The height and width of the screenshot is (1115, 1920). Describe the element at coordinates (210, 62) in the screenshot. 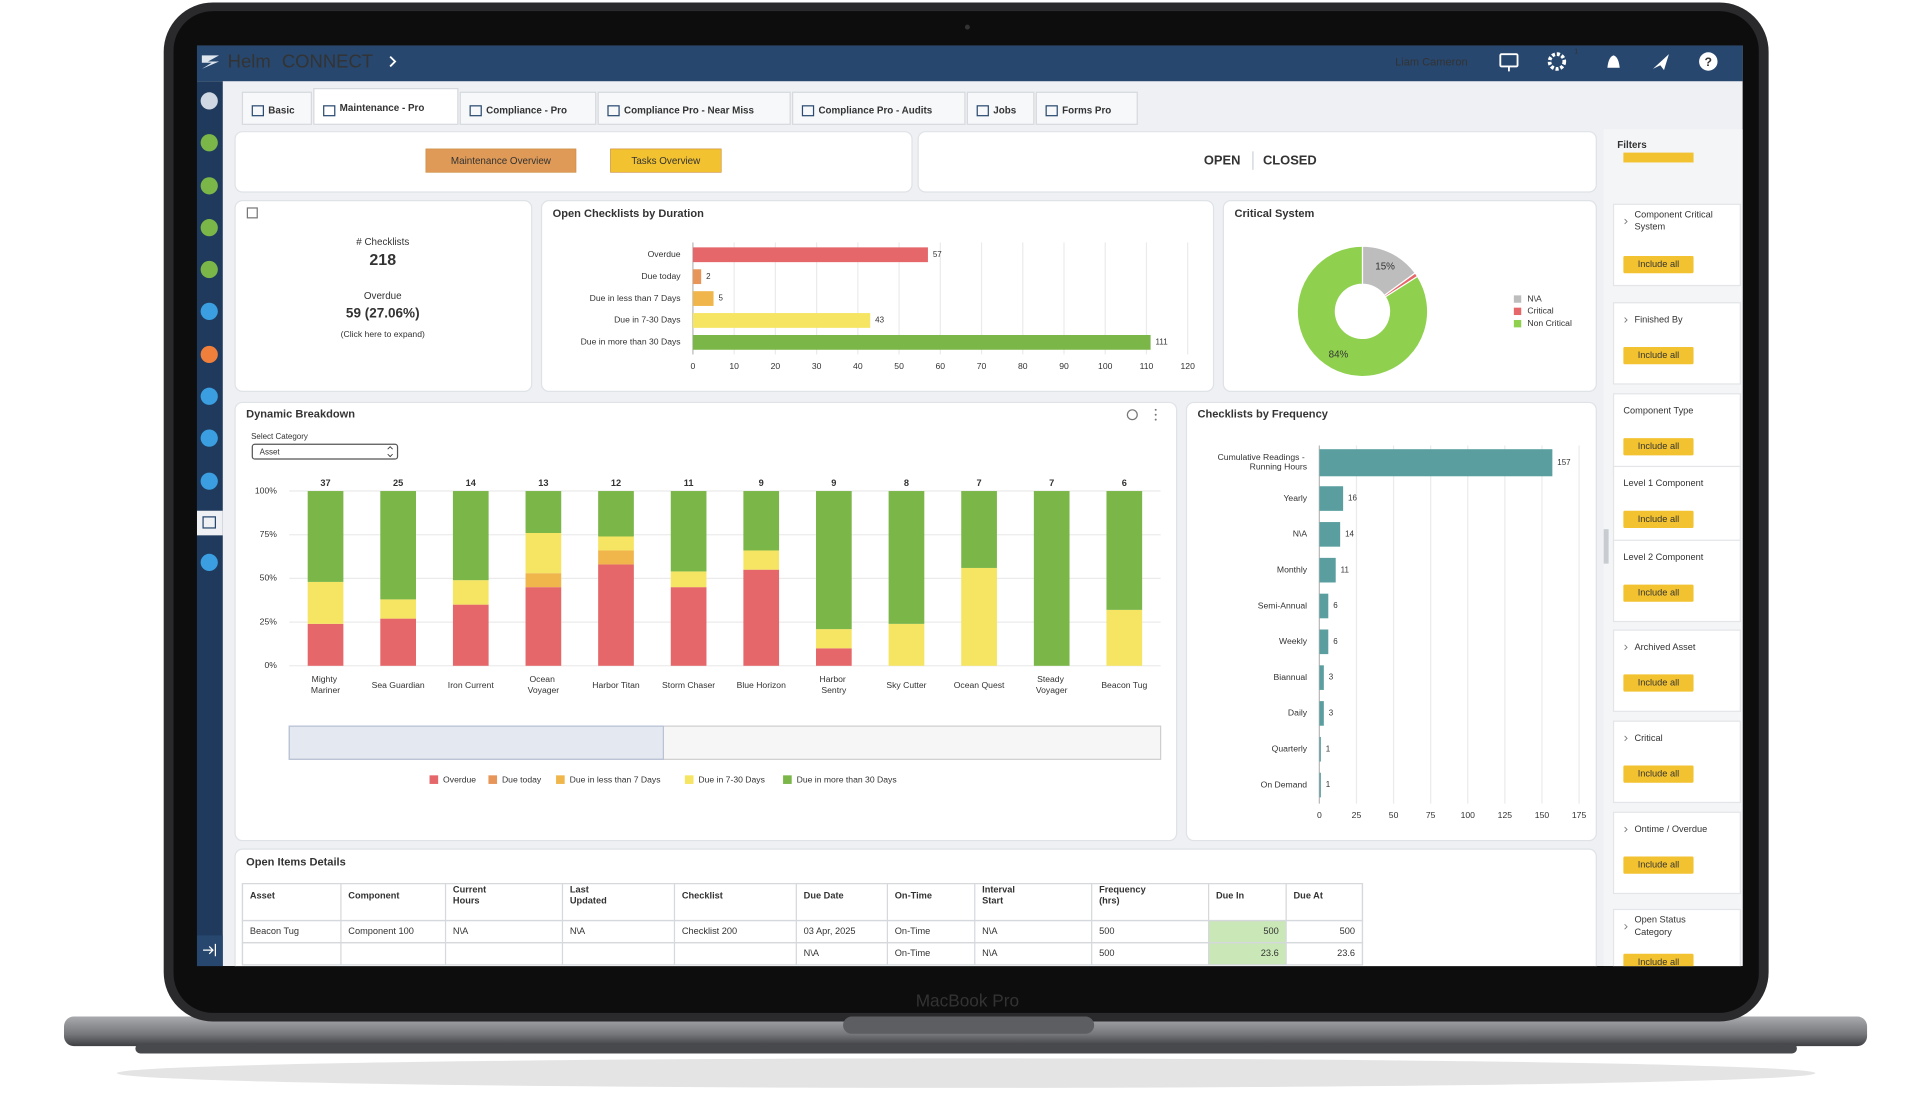

I see `brand-logo` at that location.